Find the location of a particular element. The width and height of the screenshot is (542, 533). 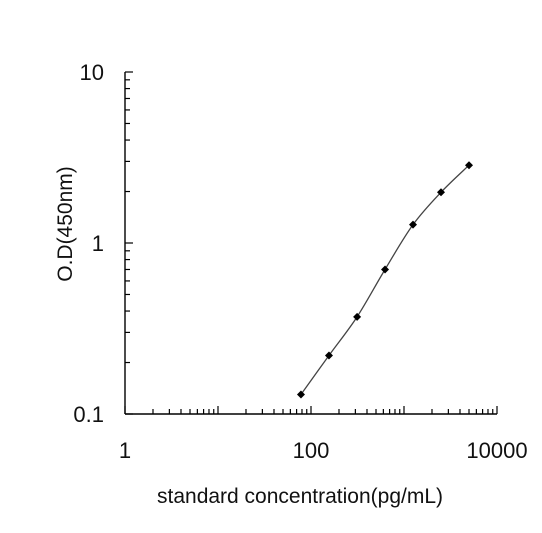

y-tick-label-0.1: 0.1 is located at coordinates (88, 414).